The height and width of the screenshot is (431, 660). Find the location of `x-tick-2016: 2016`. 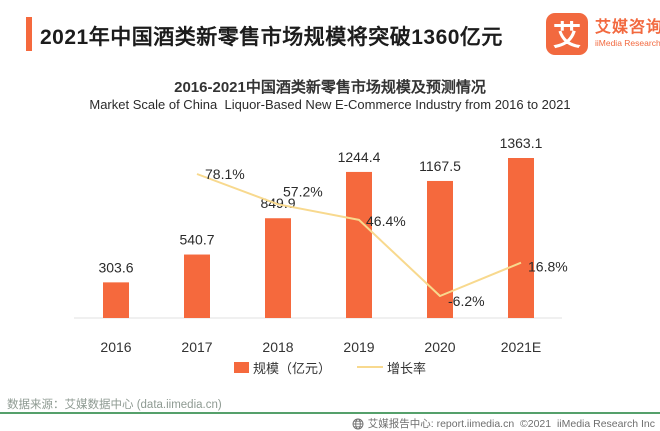

x-tick-2016: 2016 is located at coordinates (115, 347).